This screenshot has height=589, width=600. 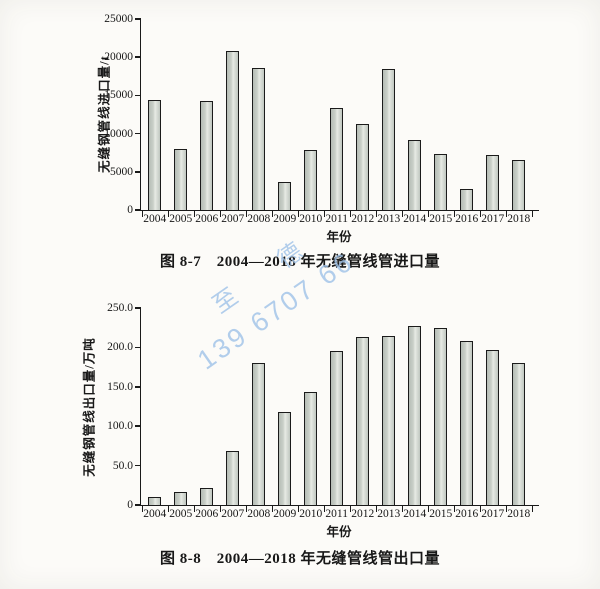 What do you see at coordinates (118, 133) in the screenshot?
I see `y-tick-label: 10000` at bounding box center [118, 133].